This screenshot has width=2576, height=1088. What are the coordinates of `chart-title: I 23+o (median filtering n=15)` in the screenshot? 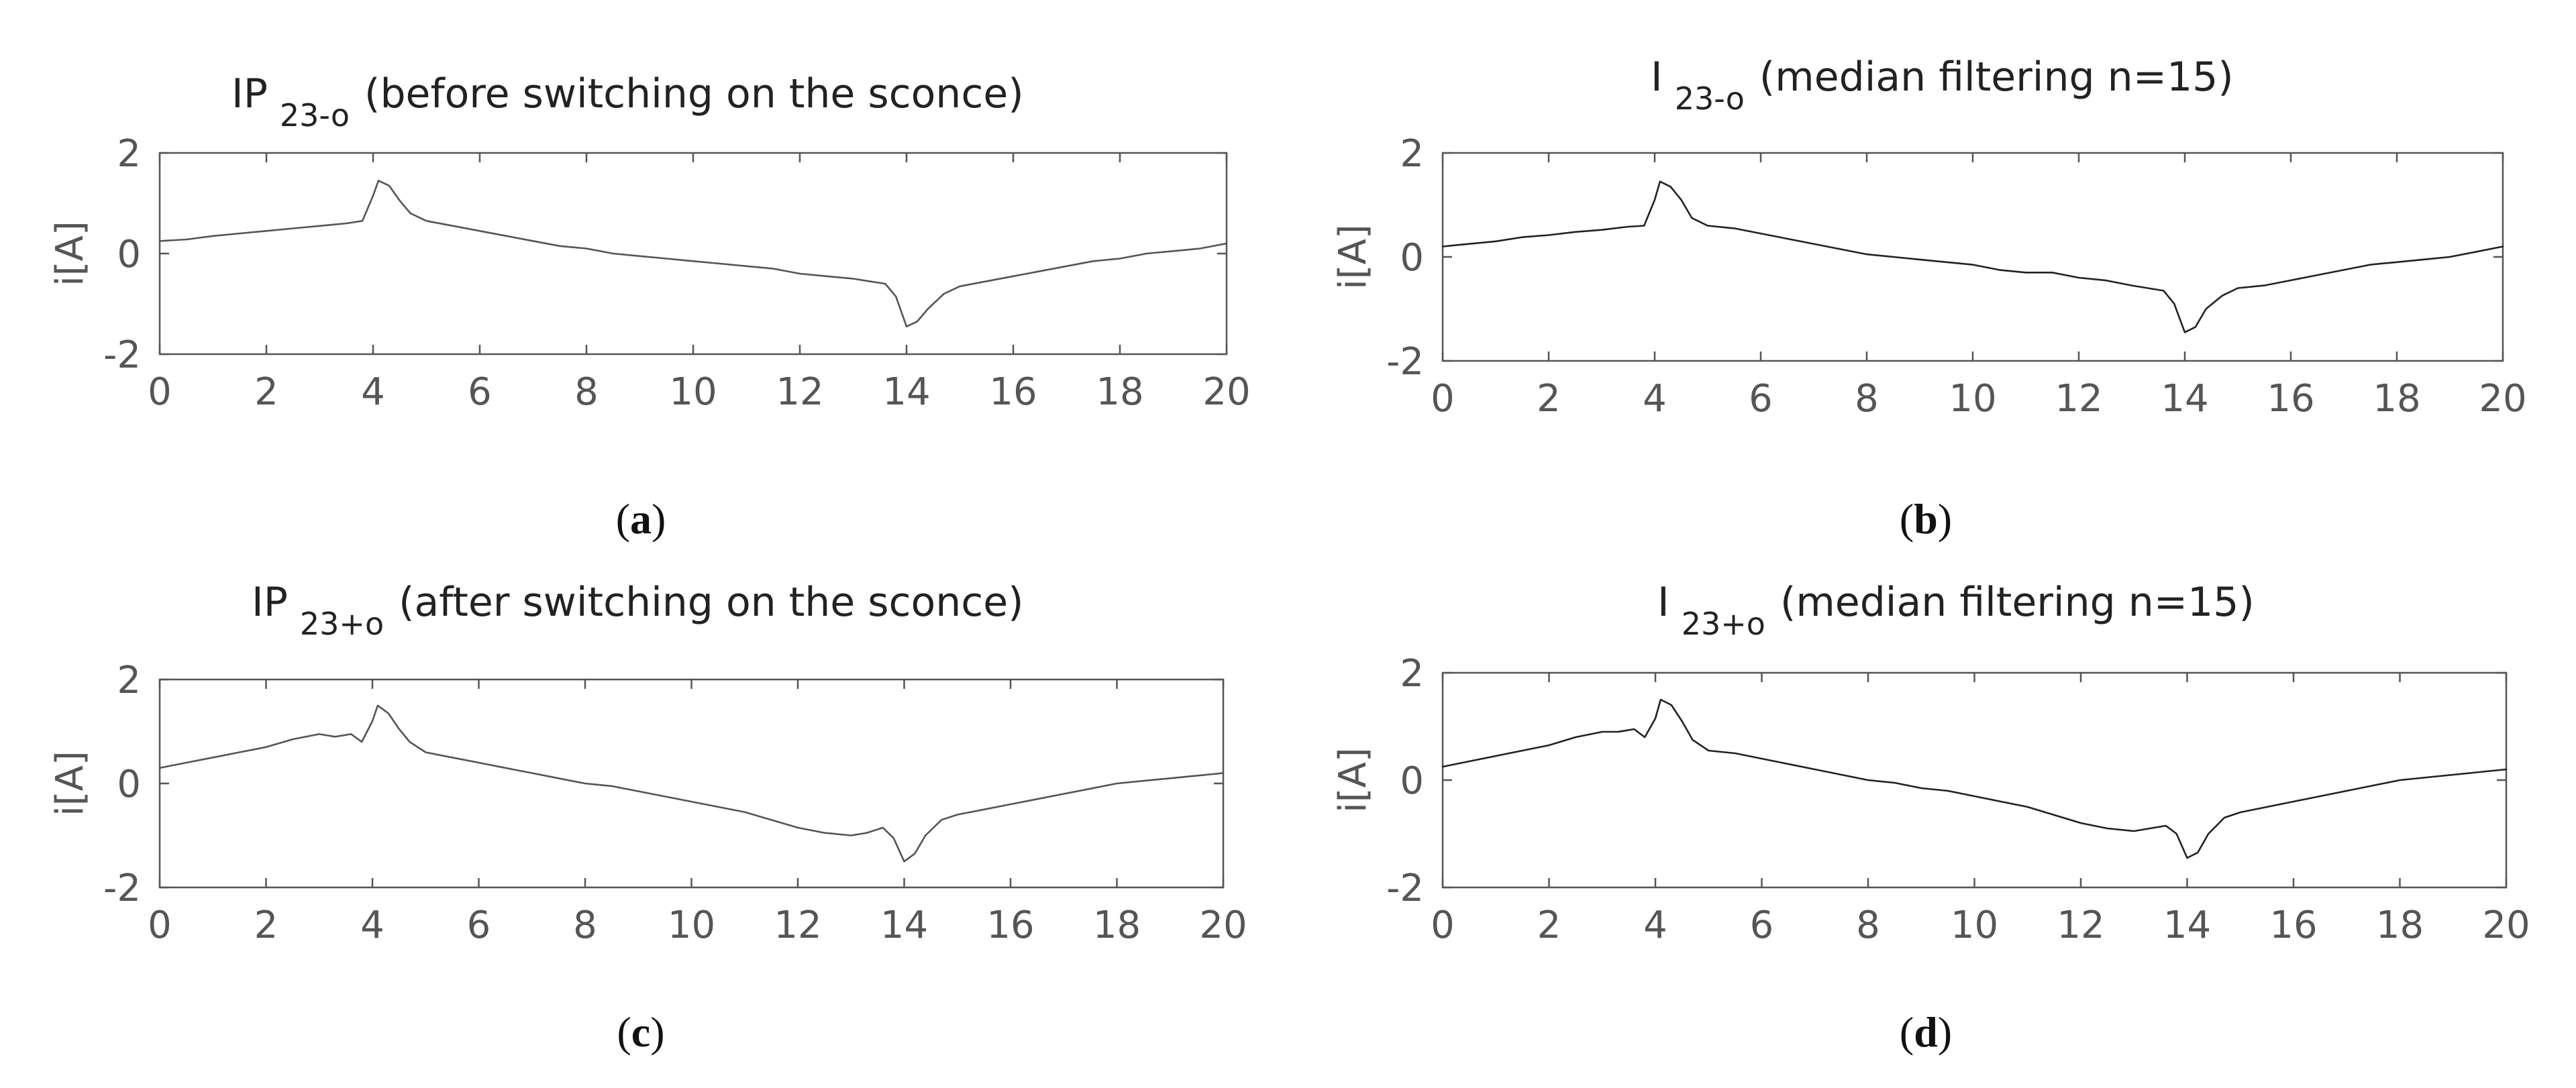 It's located at (1956, 610).